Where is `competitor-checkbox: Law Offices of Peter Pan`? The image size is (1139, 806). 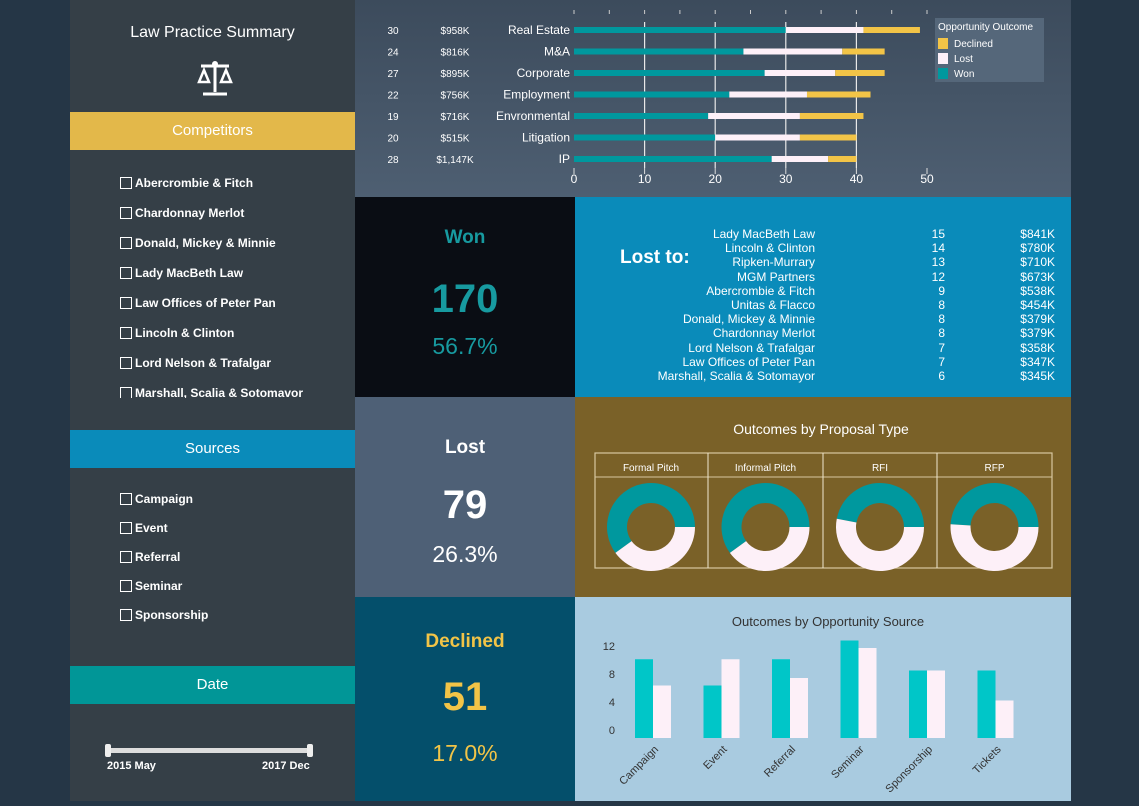
competitor-checkbox: Law Offices of Peter Pan is located at coordinates (198, 303).